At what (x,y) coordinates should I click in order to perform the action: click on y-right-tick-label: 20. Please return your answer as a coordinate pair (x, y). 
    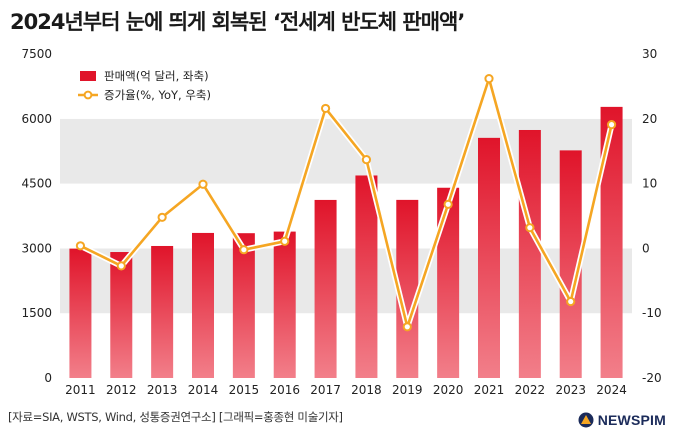
    Looking at the image, I should click on (649, 119).